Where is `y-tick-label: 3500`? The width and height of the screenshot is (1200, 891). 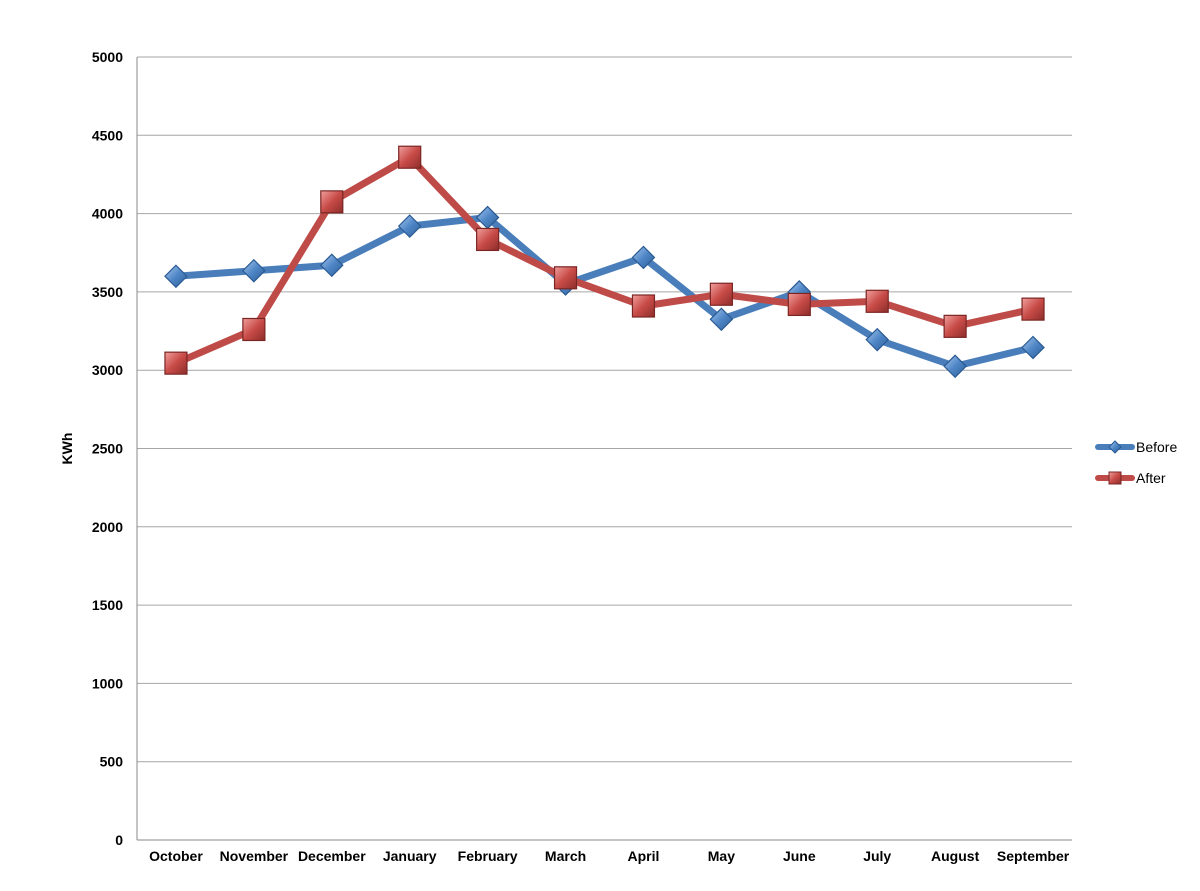 y-tick-label: 3500 is located at coordinates (107, 292).